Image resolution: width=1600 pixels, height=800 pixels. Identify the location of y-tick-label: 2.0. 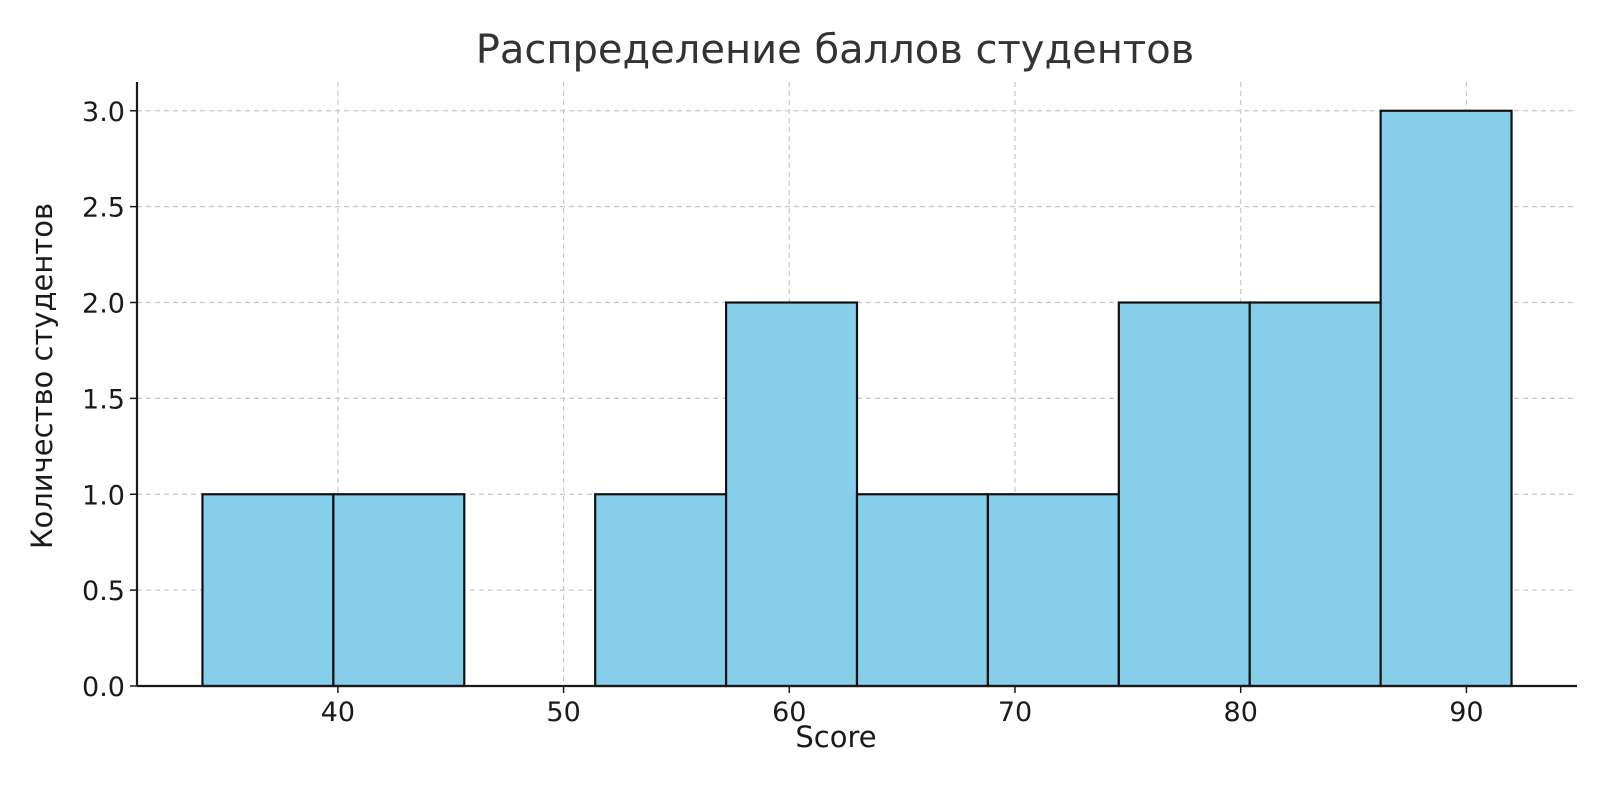
(103, 304).